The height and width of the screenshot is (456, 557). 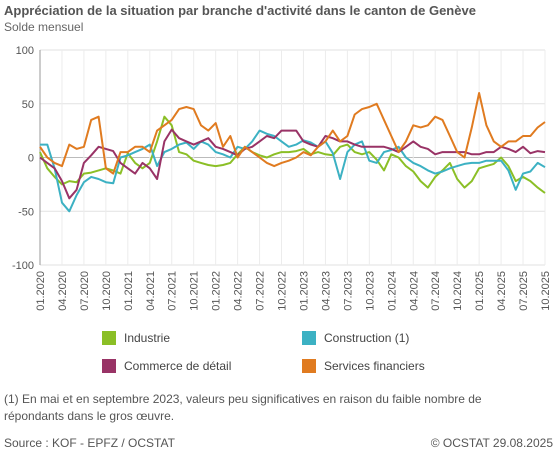 What do you see at coordinates (348, 291) in the screenshot?
I see `x-tick-label: 07.2023` at bounding box center [348, 291].